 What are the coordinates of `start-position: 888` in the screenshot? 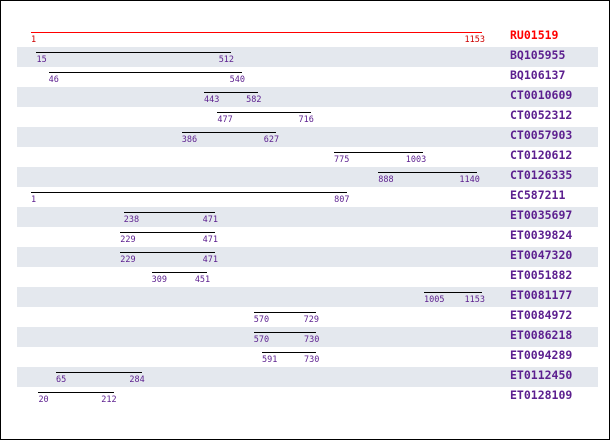 It's located at (386, 180).